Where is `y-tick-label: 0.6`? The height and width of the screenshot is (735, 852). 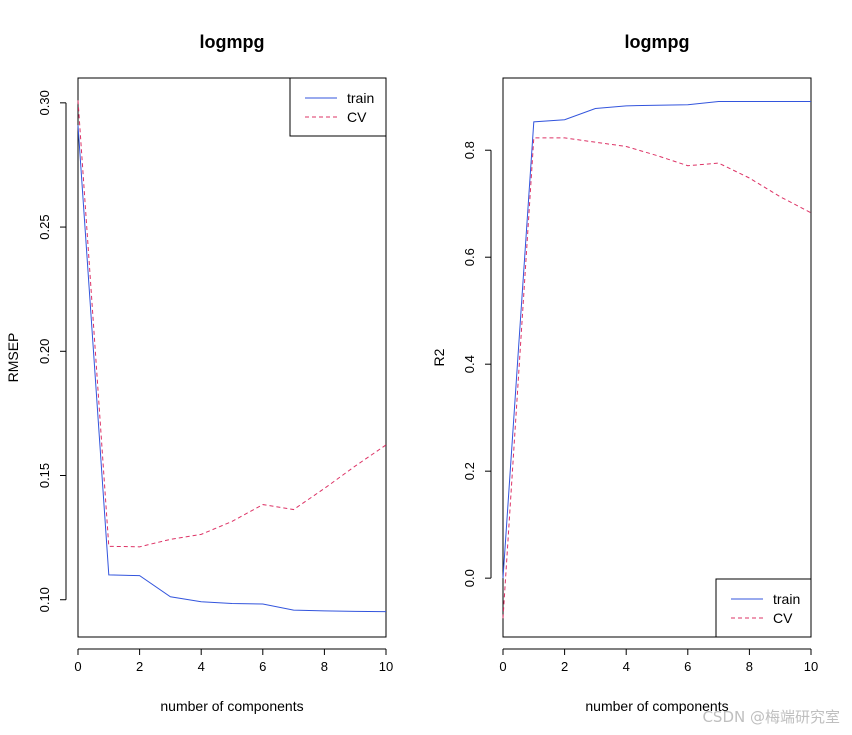 y-tick-label: 0.6 is located at coordinates (469, 257).